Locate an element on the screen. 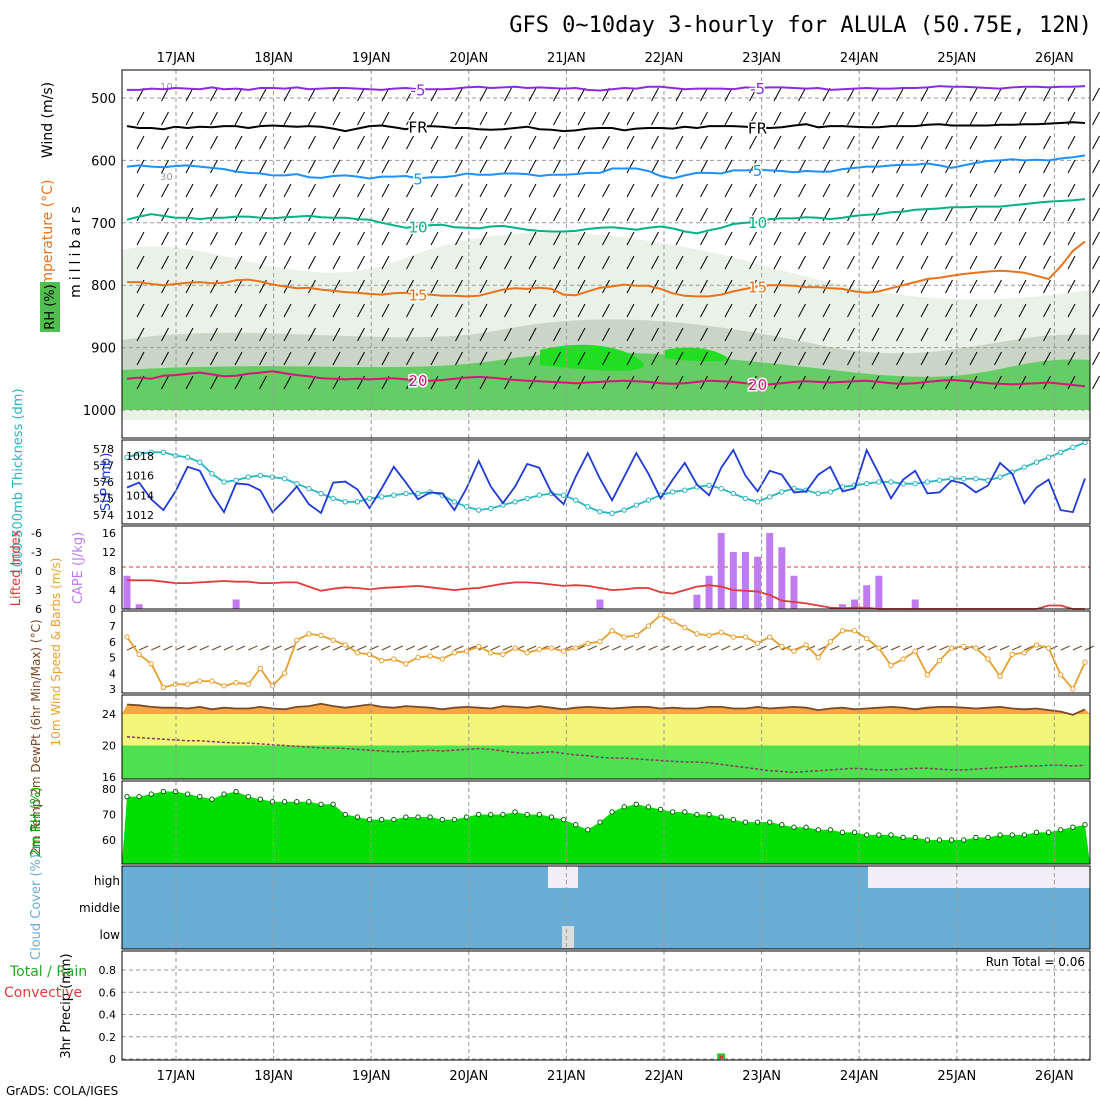  ylabel-2m-temp: 2m Temp 2m DewPt (6hr Min/Max) (°C) is located at coordinates (36, 736).